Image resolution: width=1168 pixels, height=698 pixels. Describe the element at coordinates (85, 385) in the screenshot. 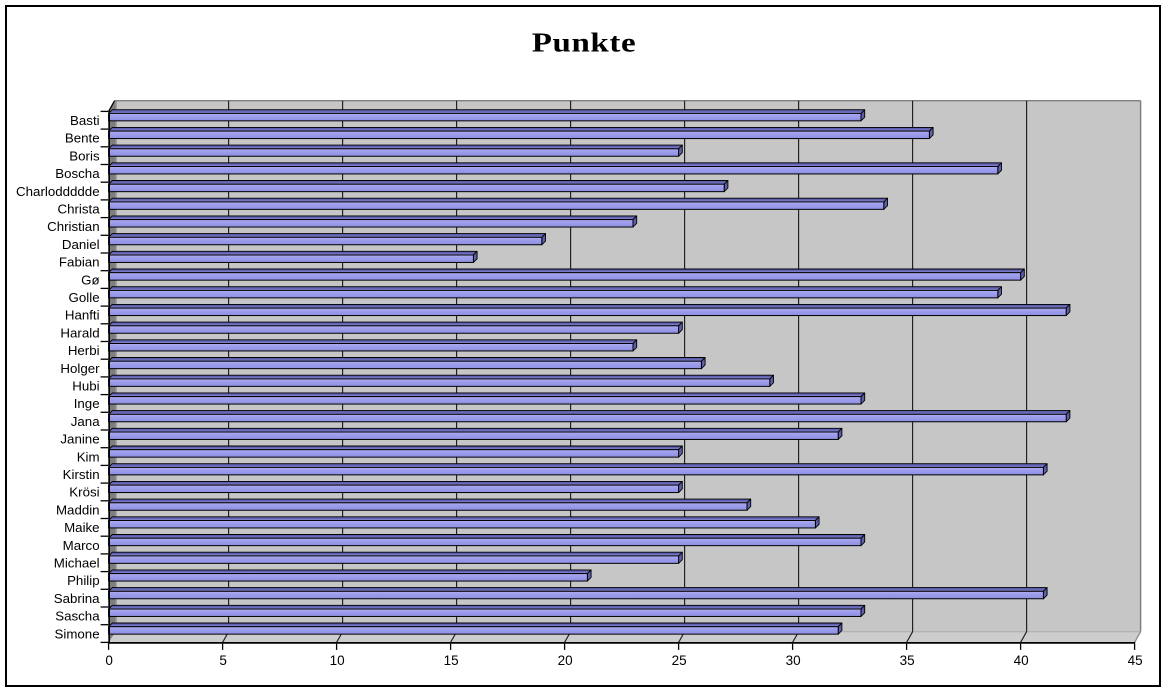

I see `svg-text: Hubi` at that location.